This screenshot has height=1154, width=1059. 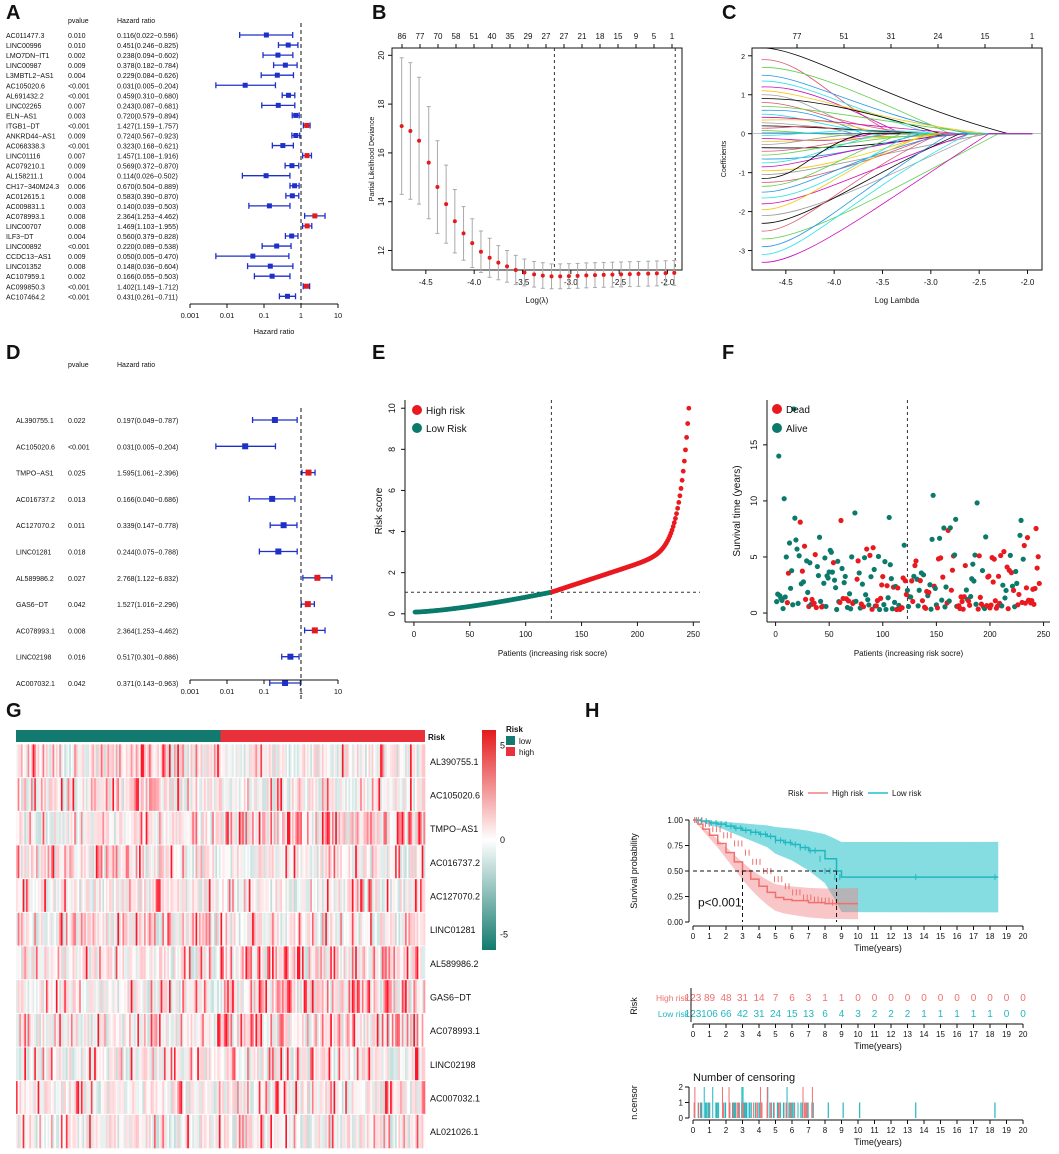 What do you see at coordinates (77, 500) in the screenshot?
I see `pvalue-text: 0.013` at bounding box center [77, 500].